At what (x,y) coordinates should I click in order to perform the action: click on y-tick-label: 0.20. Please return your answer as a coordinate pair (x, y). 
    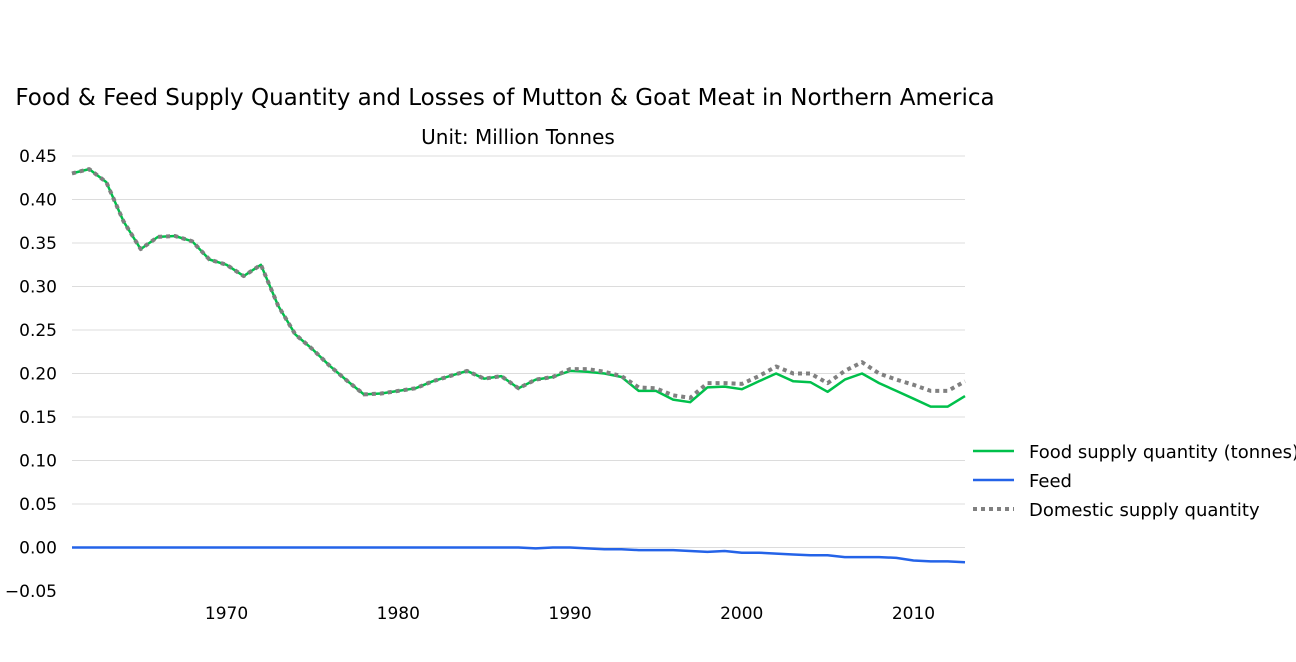
    Looking at the image, I should click on (38, 375).